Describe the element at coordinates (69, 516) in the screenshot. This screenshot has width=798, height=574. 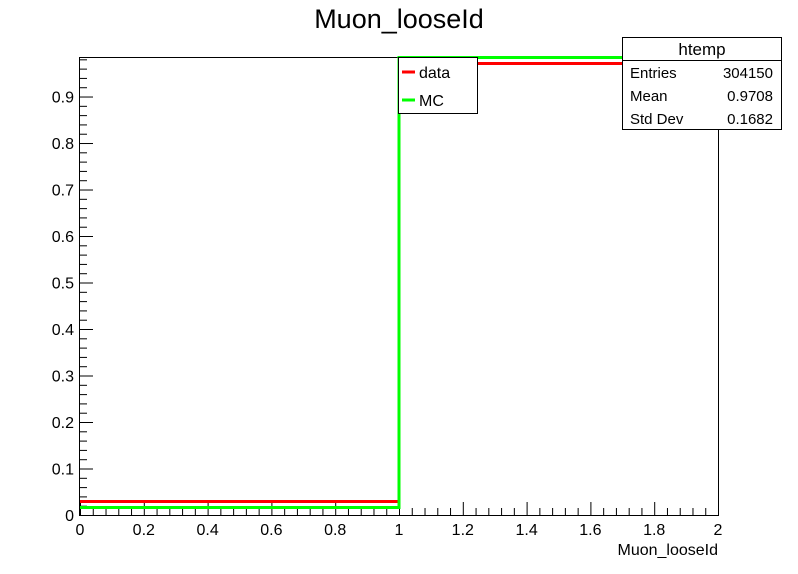
I see `y-tick-label: 0` at that location.